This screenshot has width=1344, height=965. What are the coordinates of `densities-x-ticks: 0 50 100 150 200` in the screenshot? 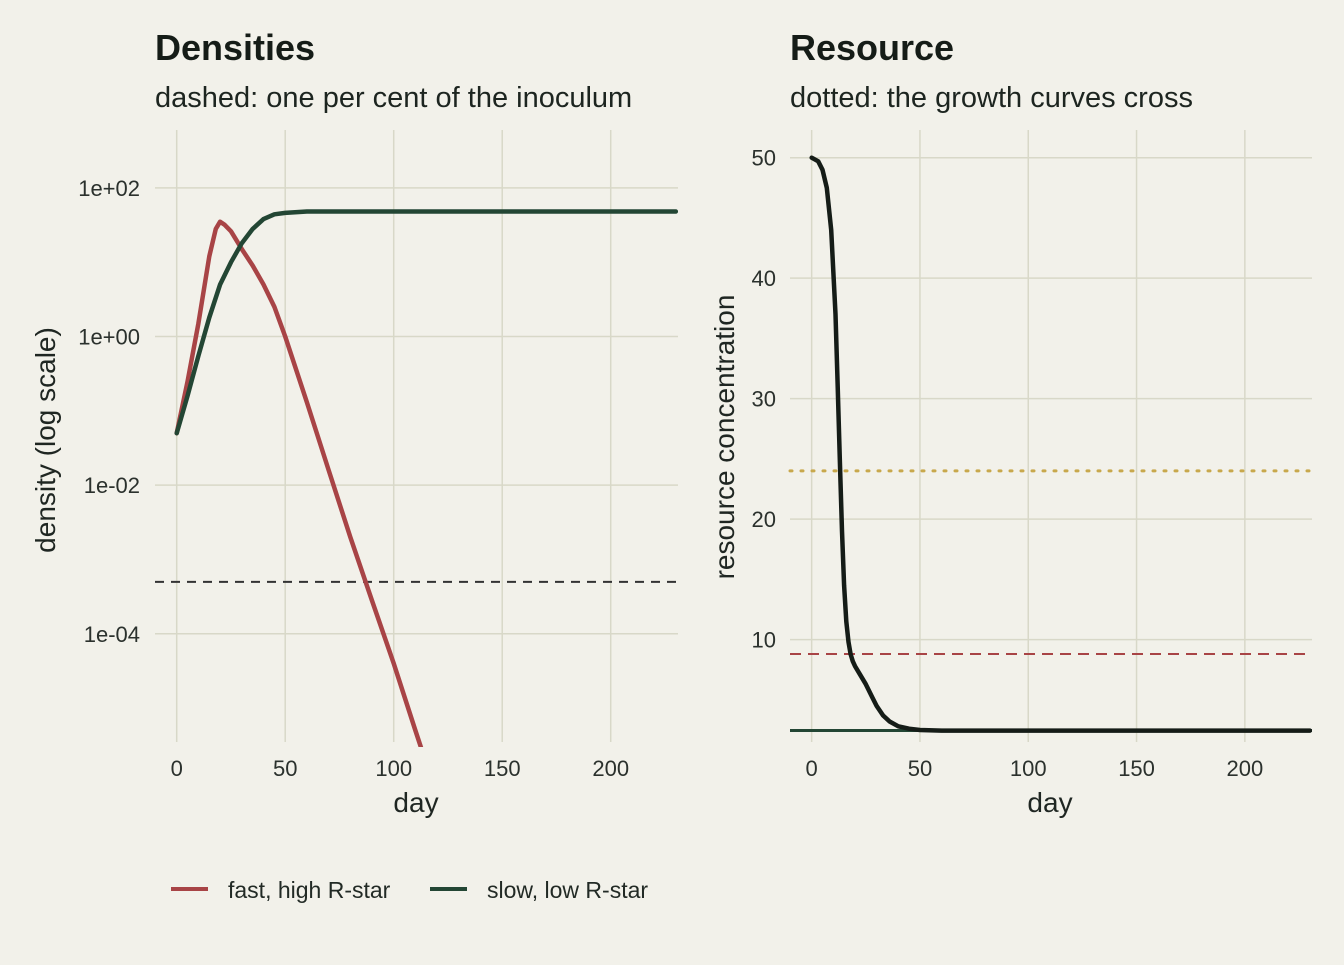 It's located at (400, 768).